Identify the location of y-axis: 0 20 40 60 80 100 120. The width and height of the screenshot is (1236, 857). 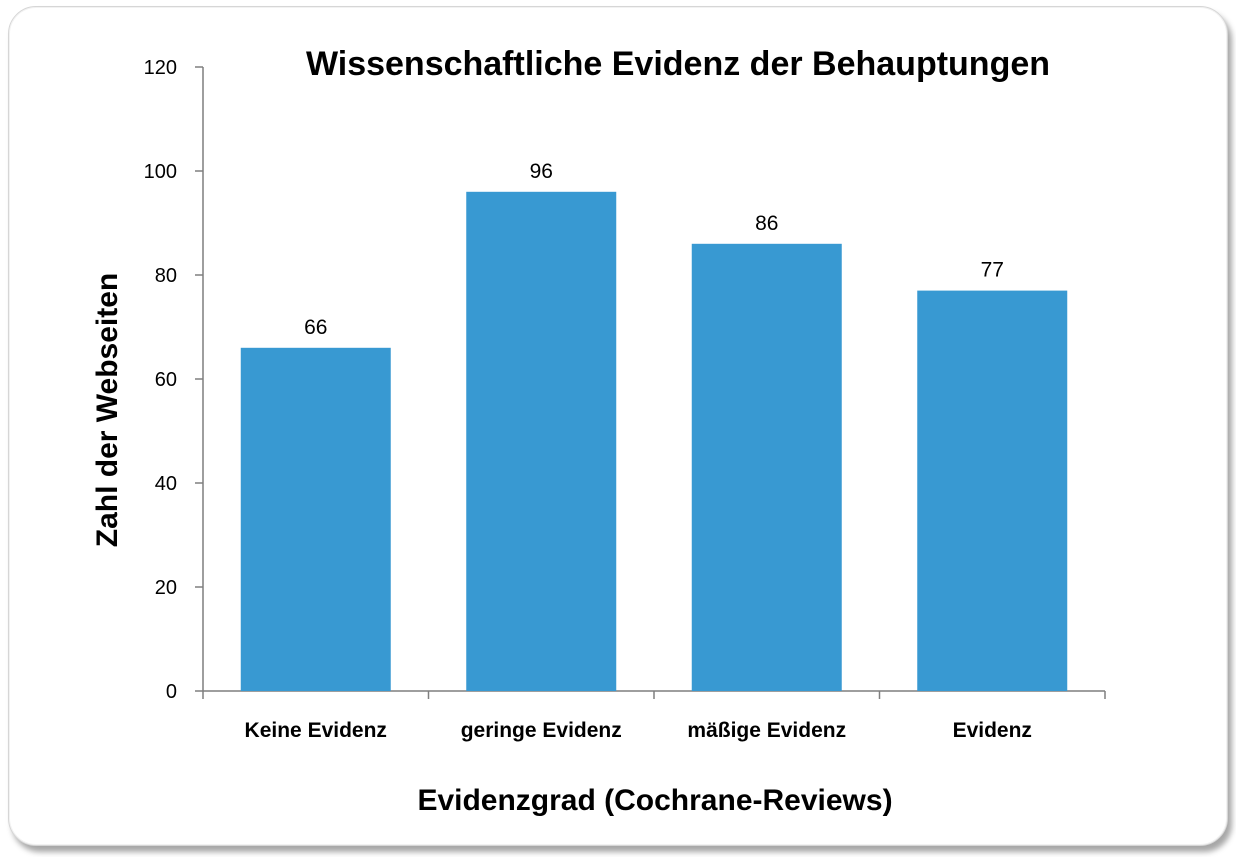
(174, 380).